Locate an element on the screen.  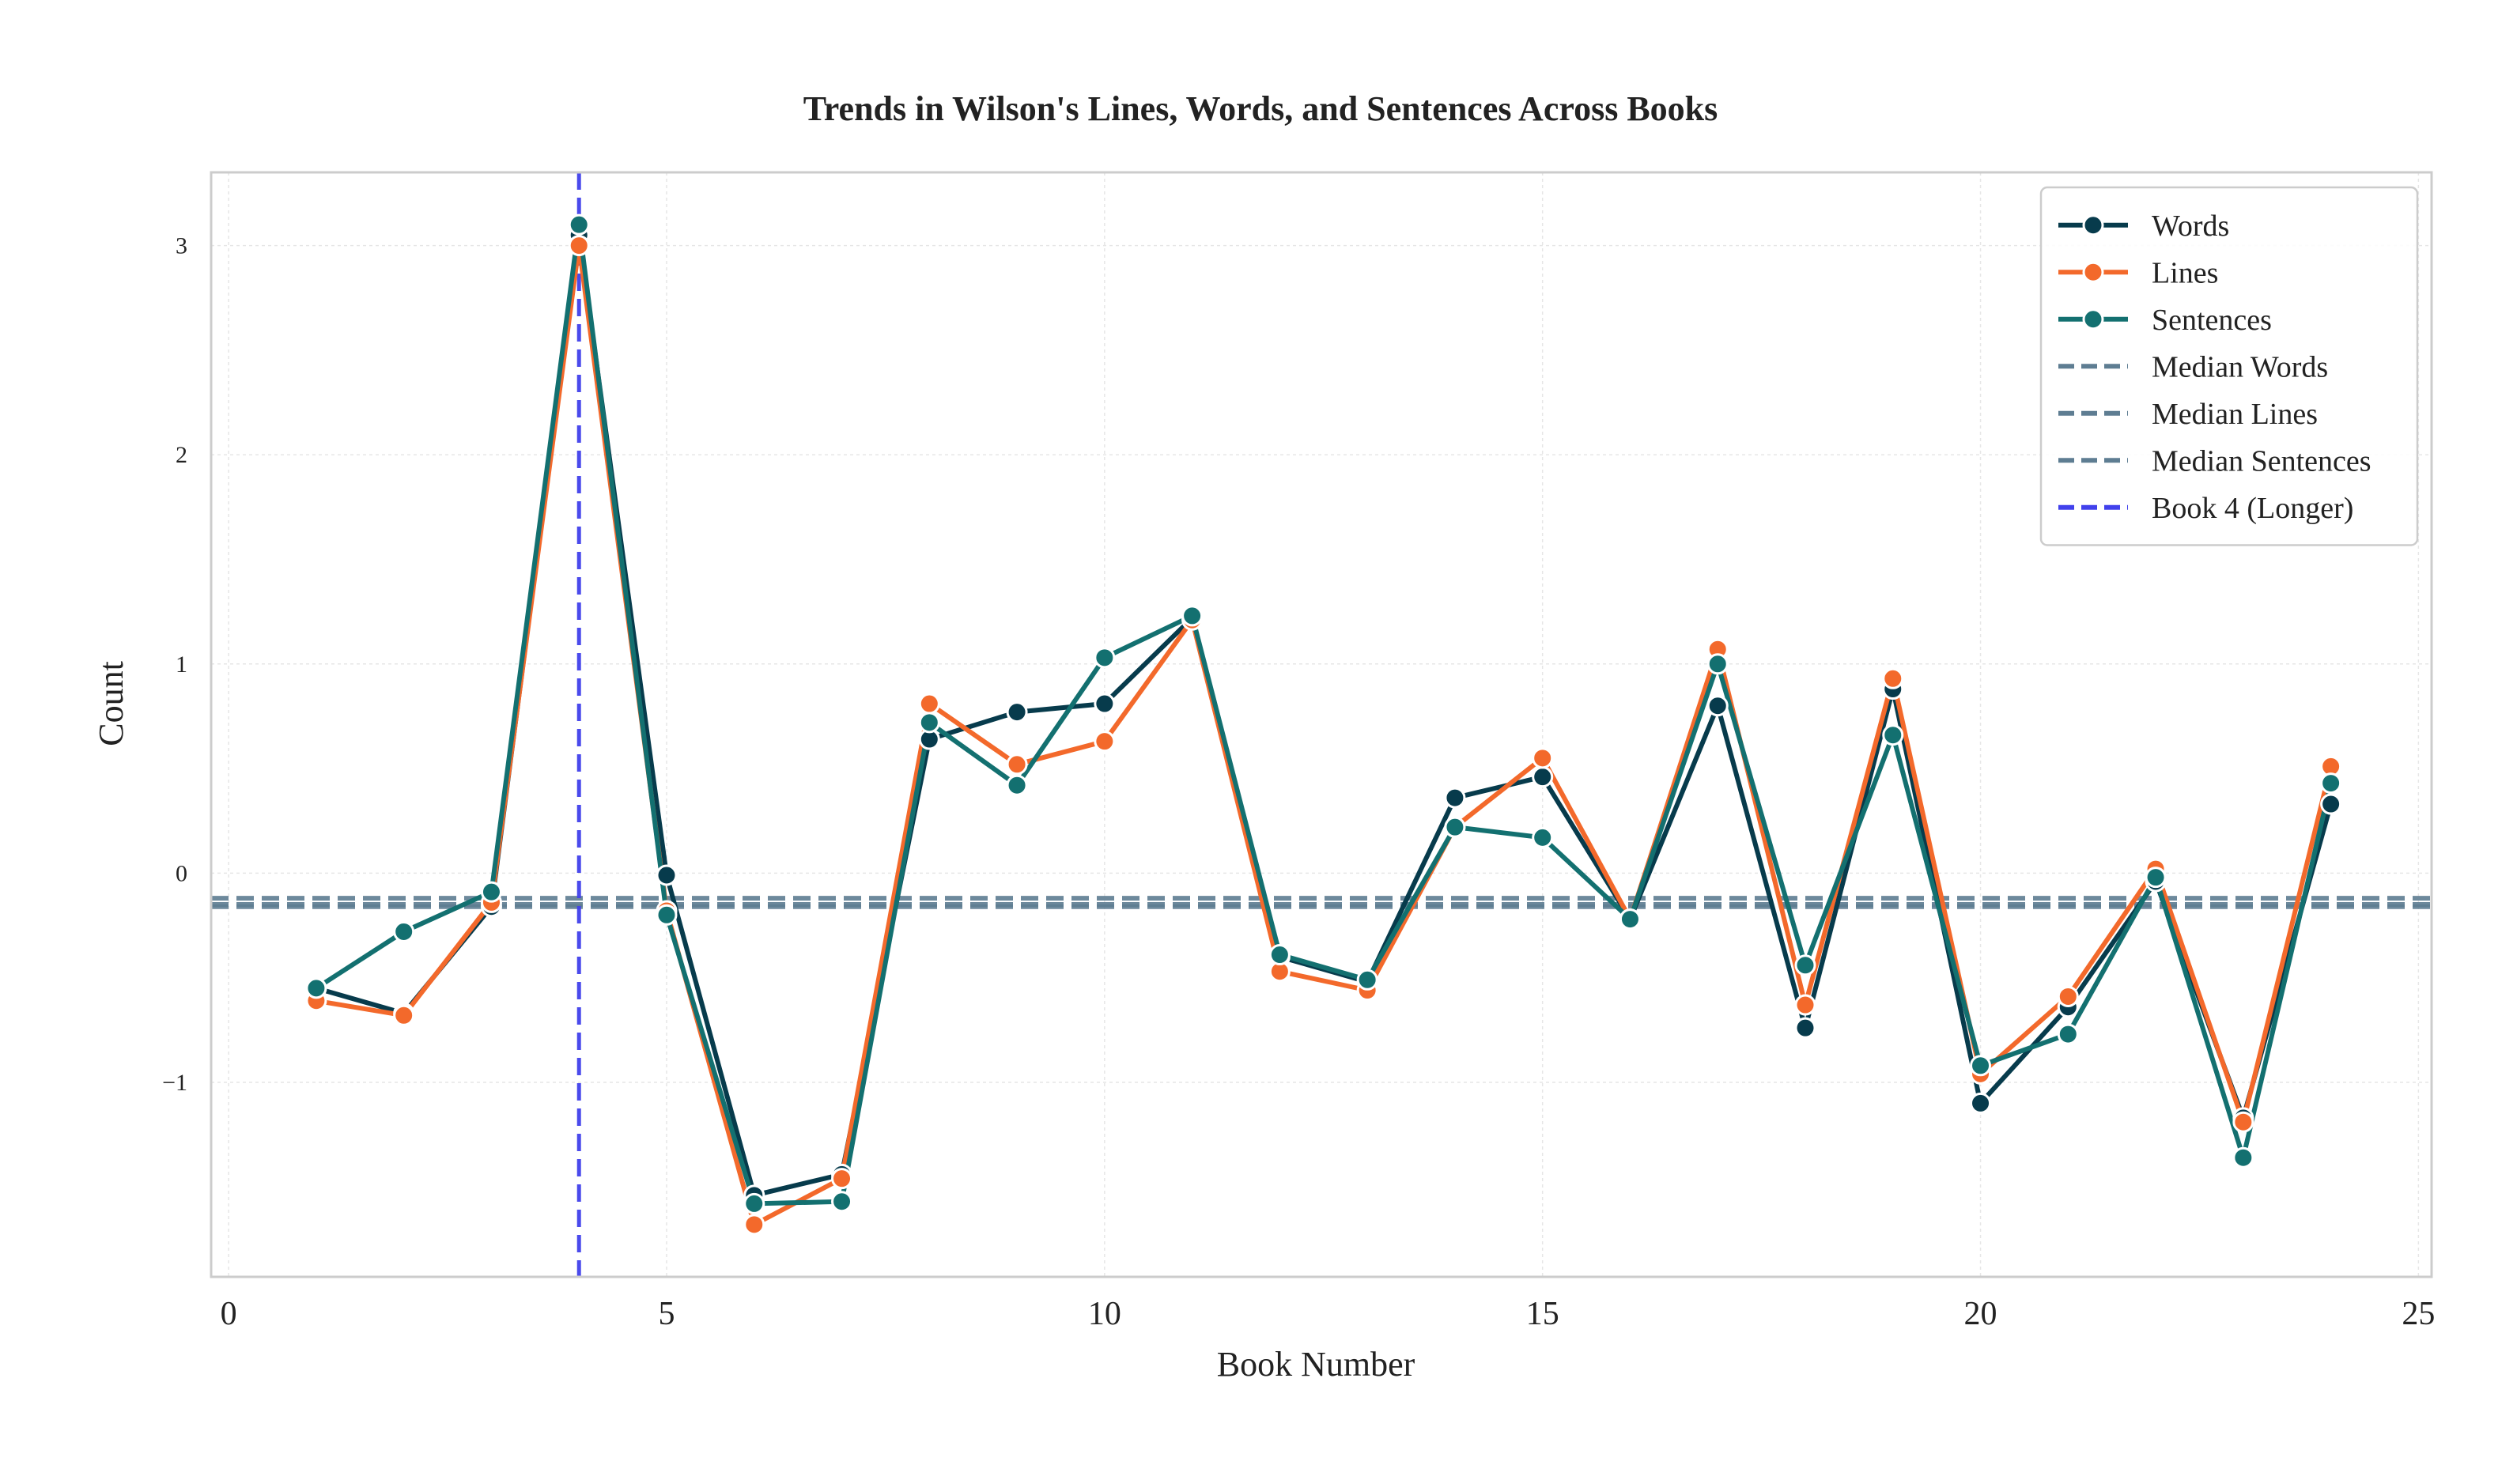
y-axis-ticks: −1 0 1 2 3 is located at coordinates (174, 664).